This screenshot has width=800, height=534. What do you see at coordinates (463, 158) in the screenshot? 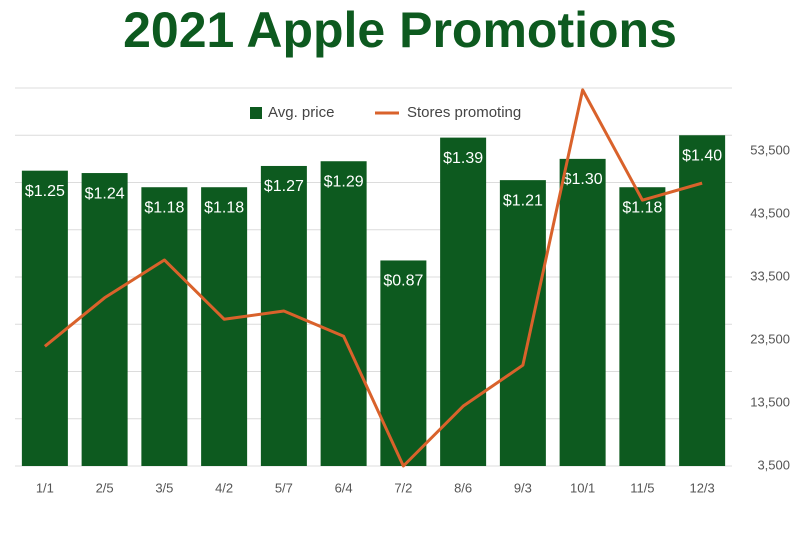
I see `data-label: $1.39` at bounding box center [463, 158].